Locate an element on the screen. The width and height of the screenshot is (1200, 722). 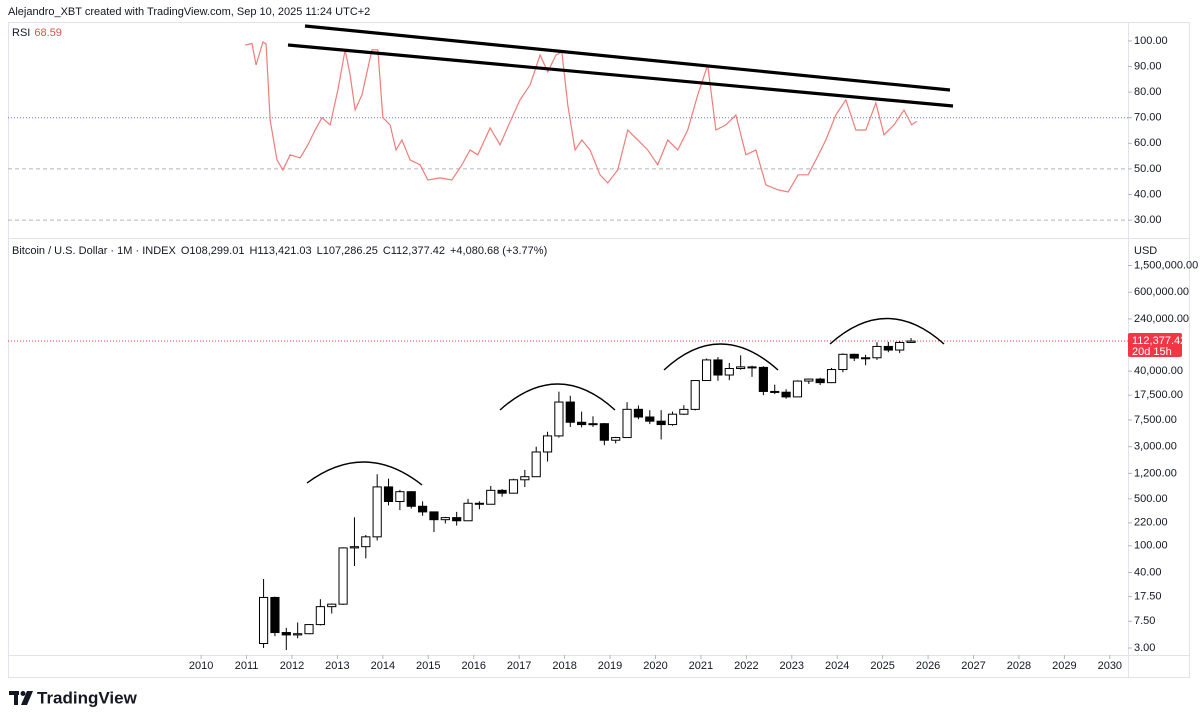
x-tick-label: 2014 is located at coordinates (383, 666).